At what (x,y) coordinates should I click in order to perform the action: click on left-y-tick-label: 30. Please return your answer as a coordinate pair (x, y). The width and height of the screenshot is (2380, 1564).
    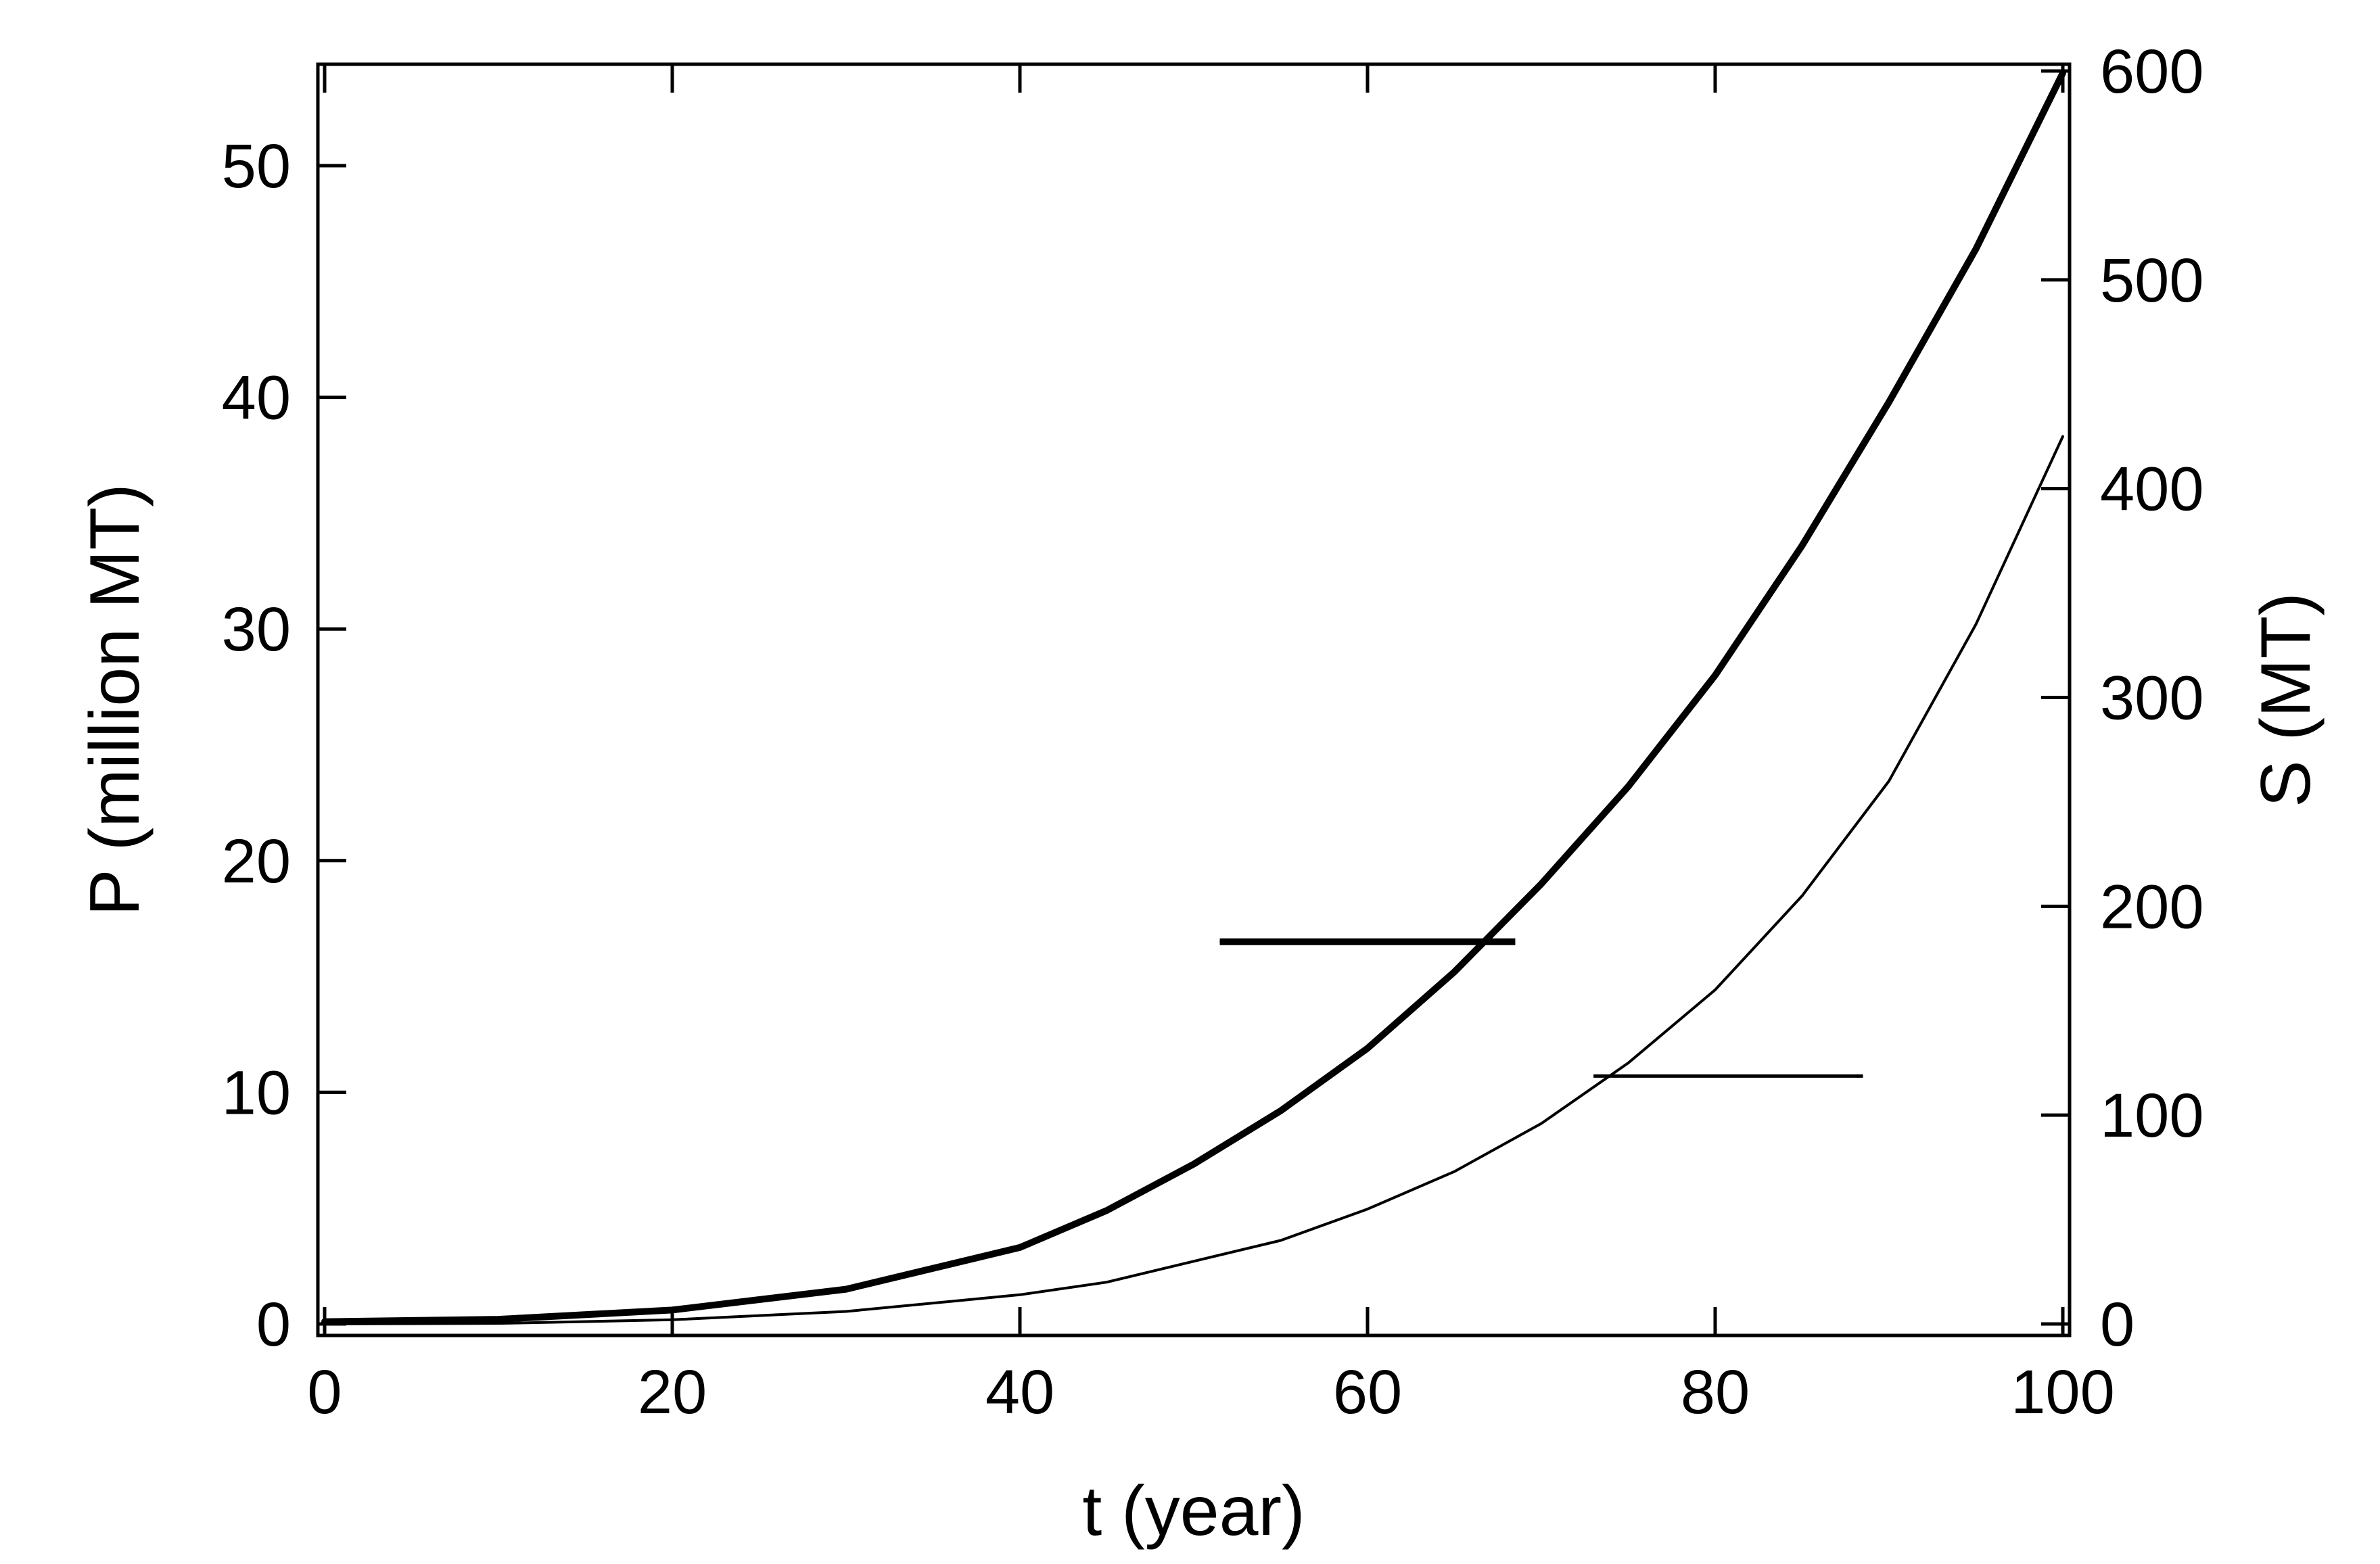
    Looking at the image, I should click on (256, 630).